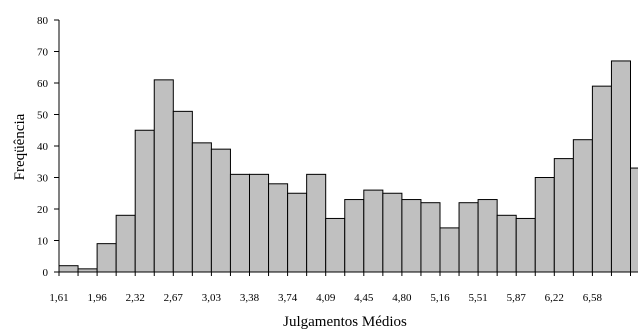  I want to click on y-axis-title: Freqüência, so click(20, 146).